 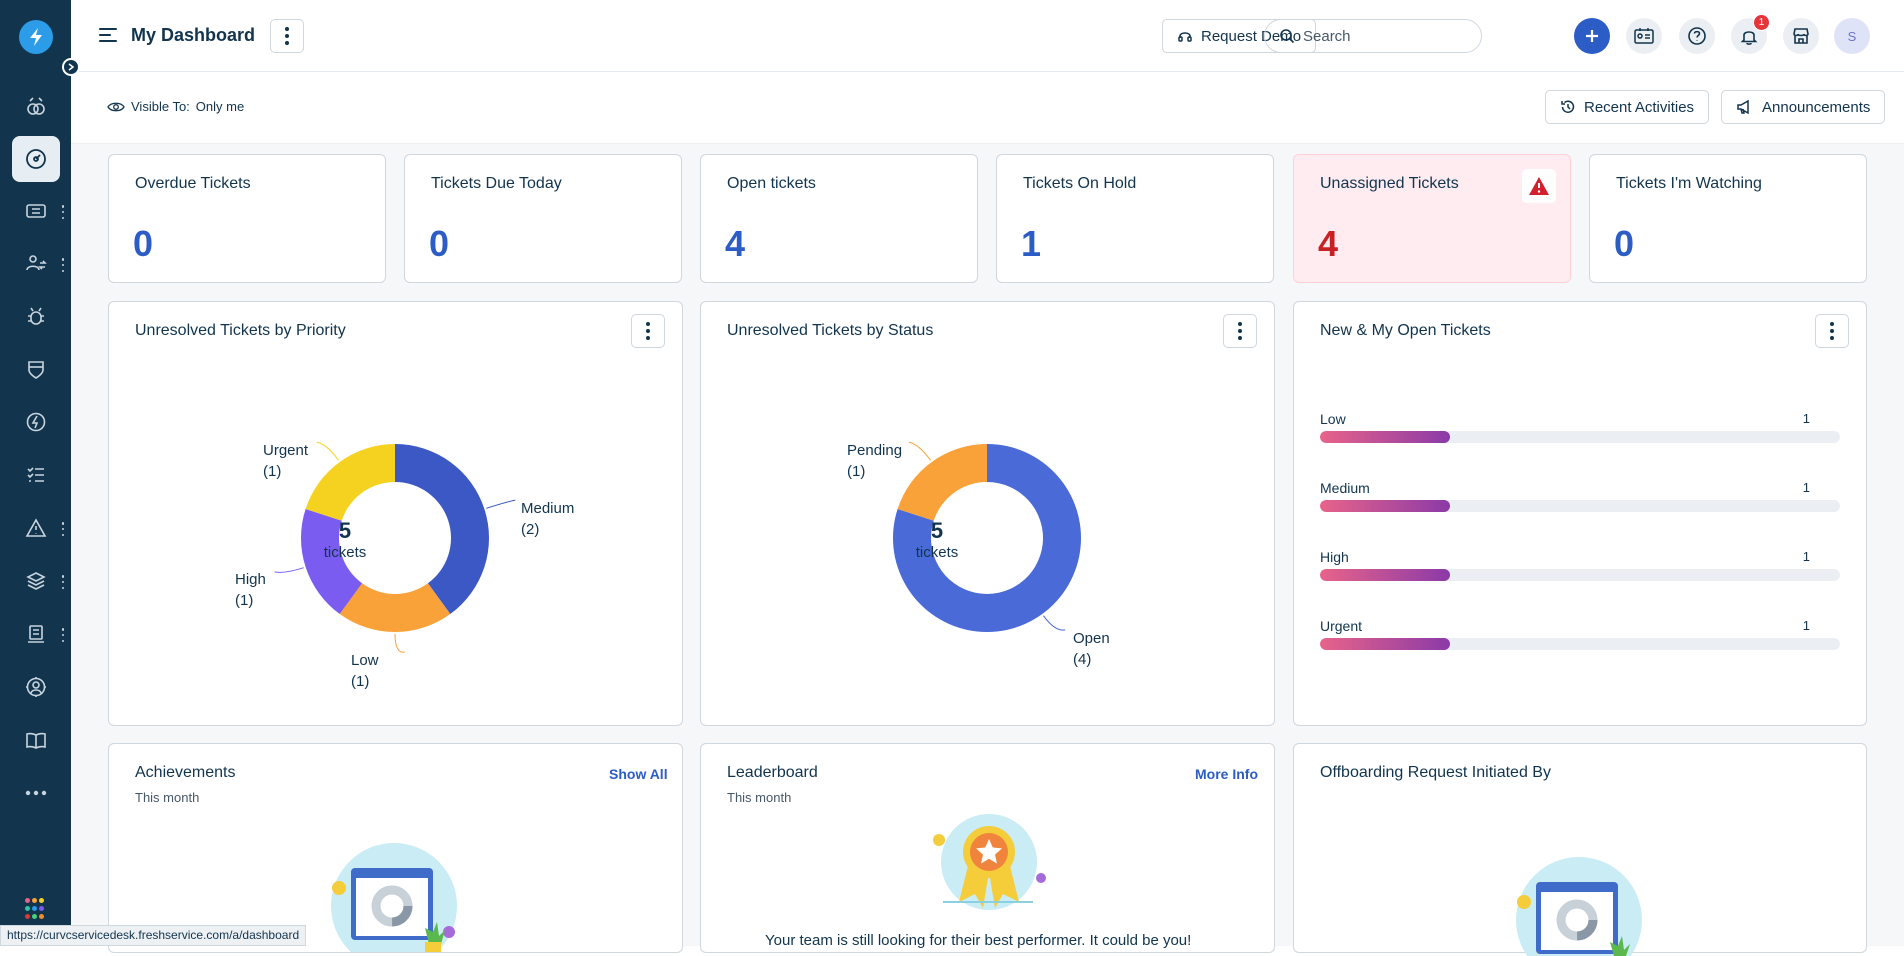 I want to click on requests-more-icon, so click(x=63, y=265).